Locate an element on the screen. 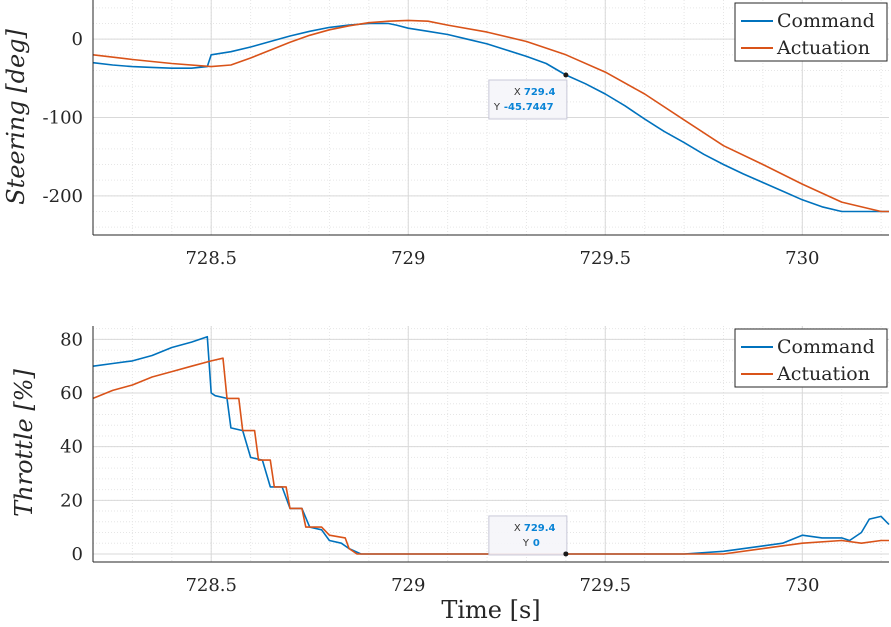 This screenshot has height=627, width=891. y-tick-label: -200 is located at coordinates (63, 196).